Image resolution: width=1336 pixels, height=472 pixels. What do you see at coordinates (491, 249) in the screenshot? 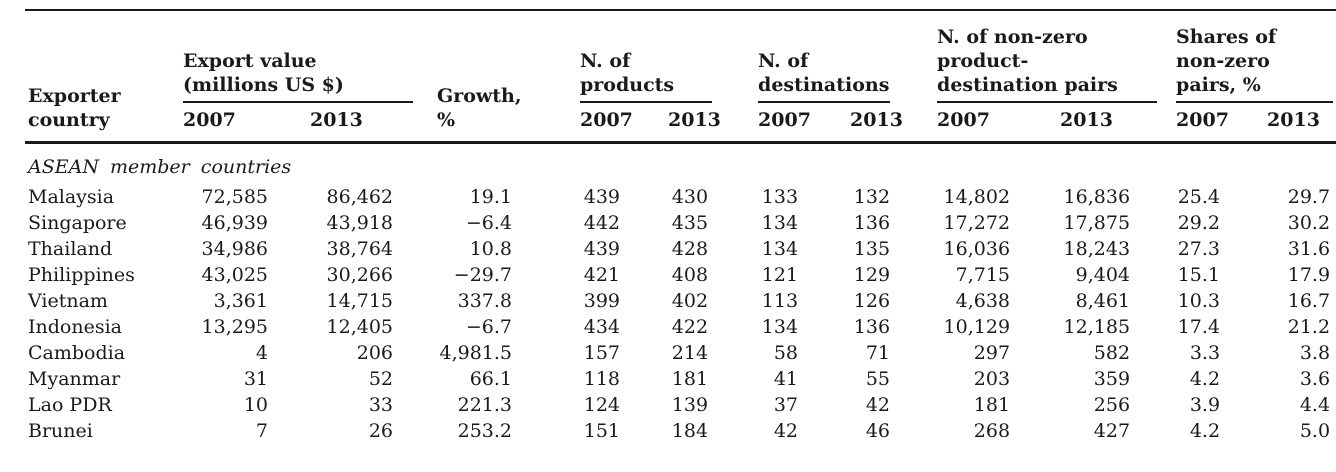
I see `cell-growth: 10.8` at bounding box center [491, 249].